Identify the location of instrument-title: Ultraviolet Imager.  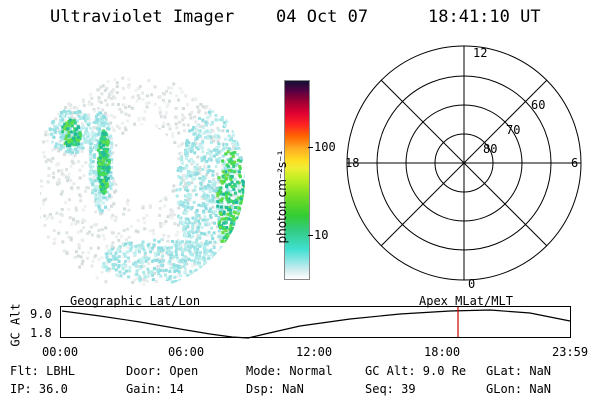
(142, 17).